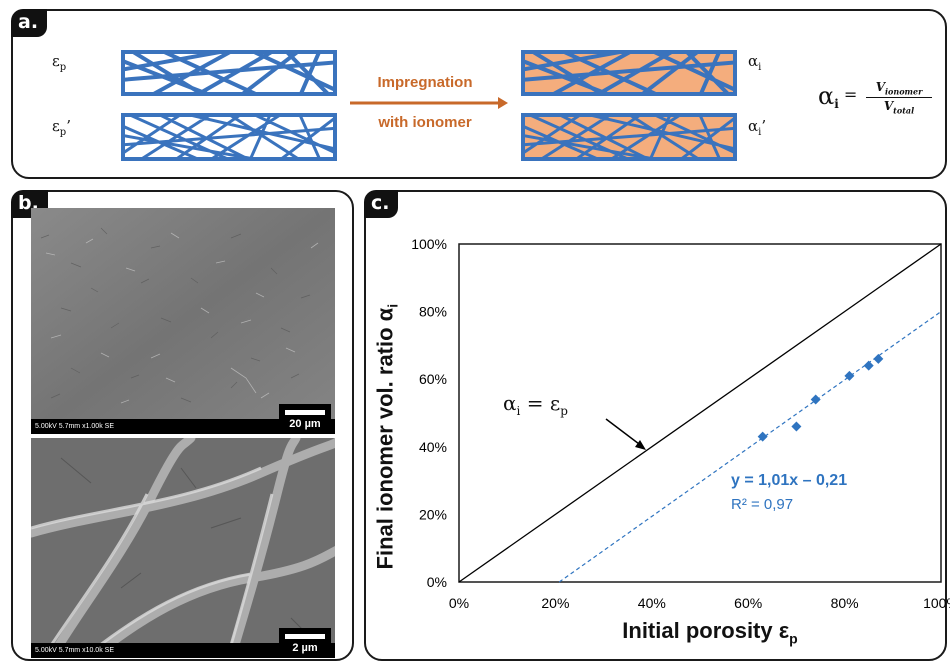 The height and width of the screenshot is (663, 950). Describe the element at coordinates (762, 504) in the screenshot. I see `r-squared: R² = 0,97` at that location.